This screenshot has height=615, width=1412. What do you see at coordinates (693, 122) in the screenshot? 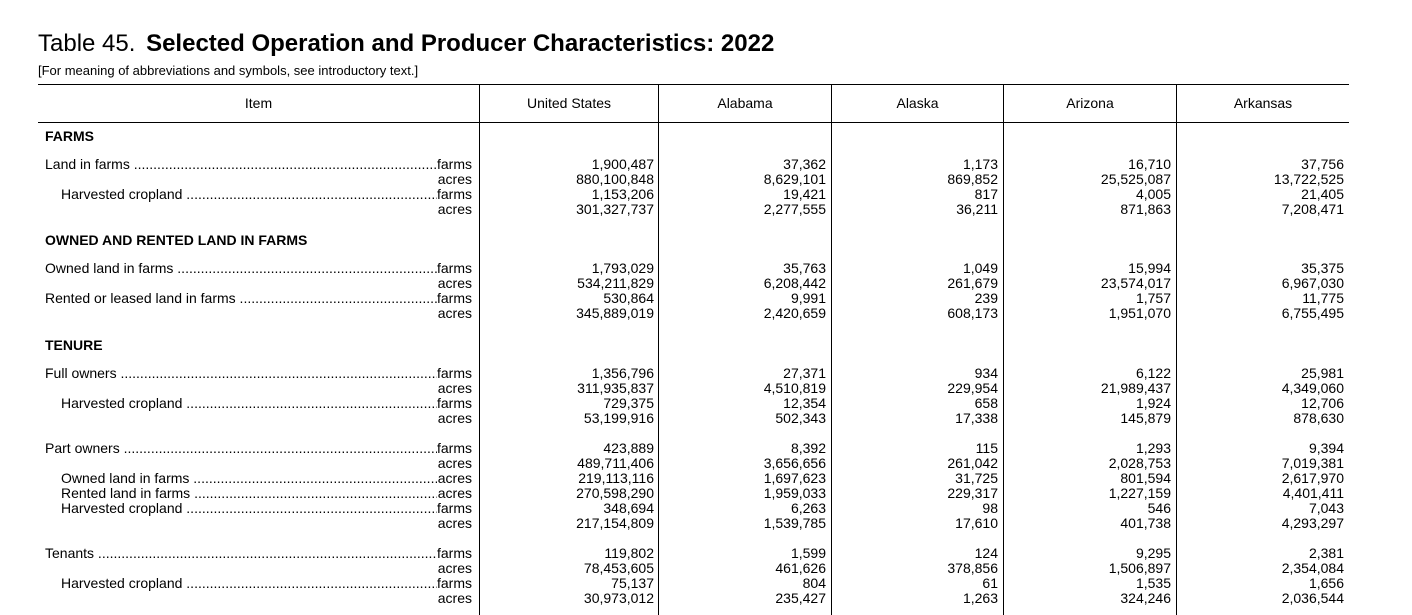
I see `header-bottom-rule` at bounding box center [693, 122].